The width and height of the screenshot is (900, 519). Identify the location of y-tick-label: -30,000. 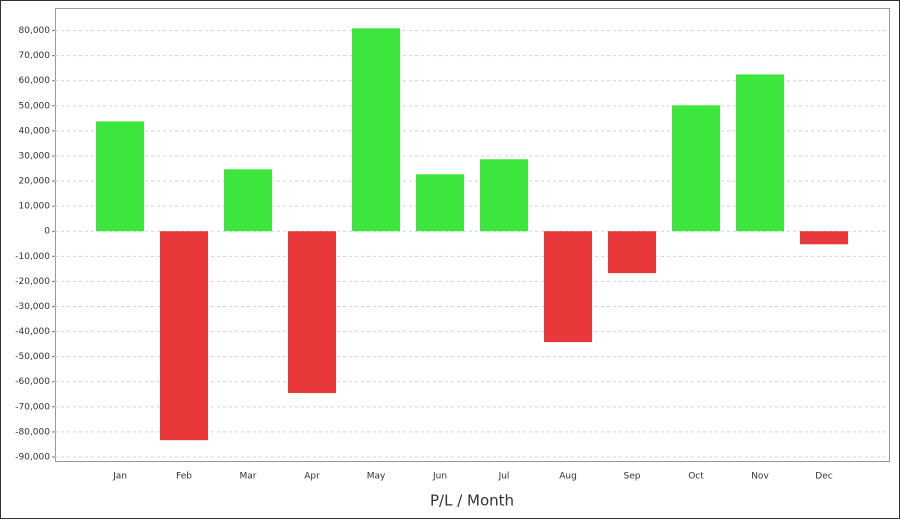
(32, 307).